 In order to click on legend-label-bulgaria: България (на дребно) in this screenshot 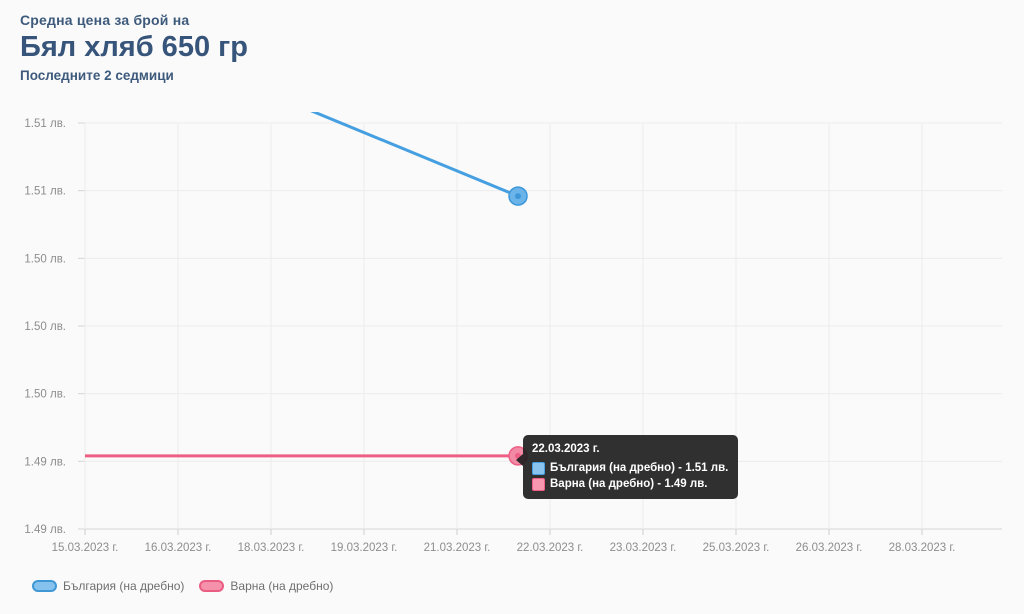, I will do `click(124, 586)`.